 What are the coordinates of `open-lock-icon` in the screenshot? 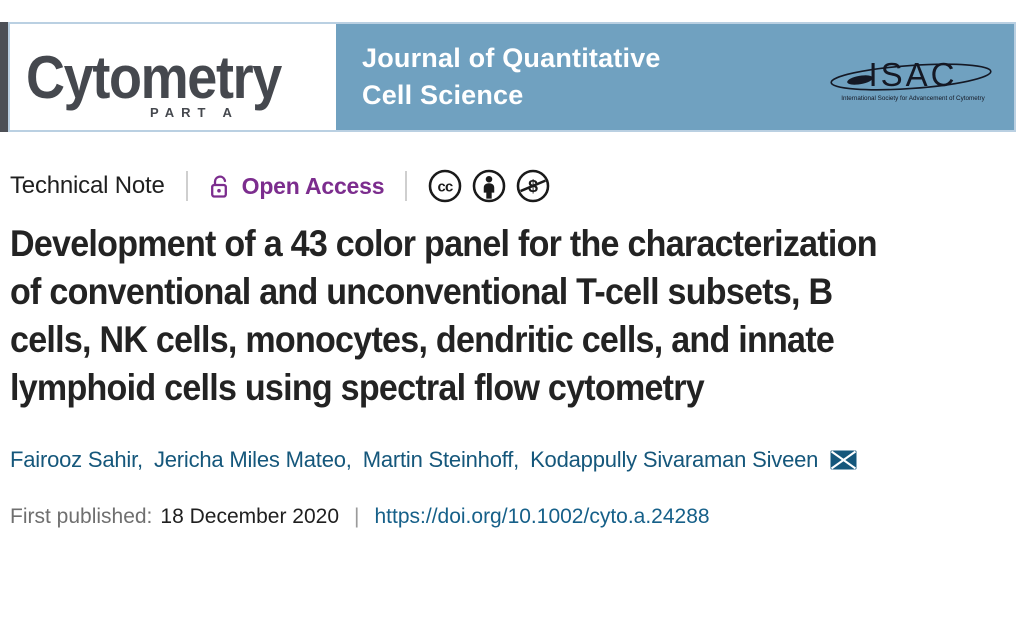 It's located at (218, 186).